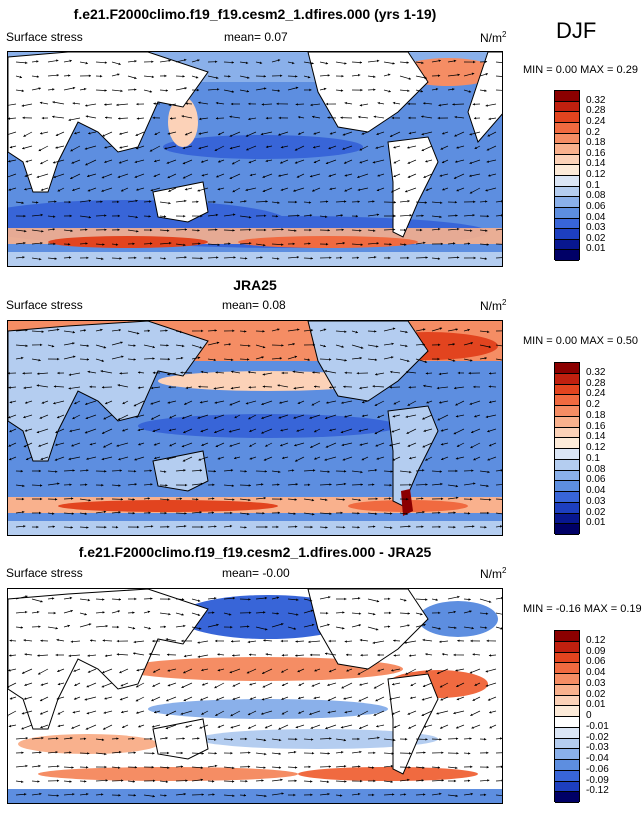  Describe the element at coordinates (596, 651) in the screenshot. I see `colorbar-tick-label: 0.09` at that location.